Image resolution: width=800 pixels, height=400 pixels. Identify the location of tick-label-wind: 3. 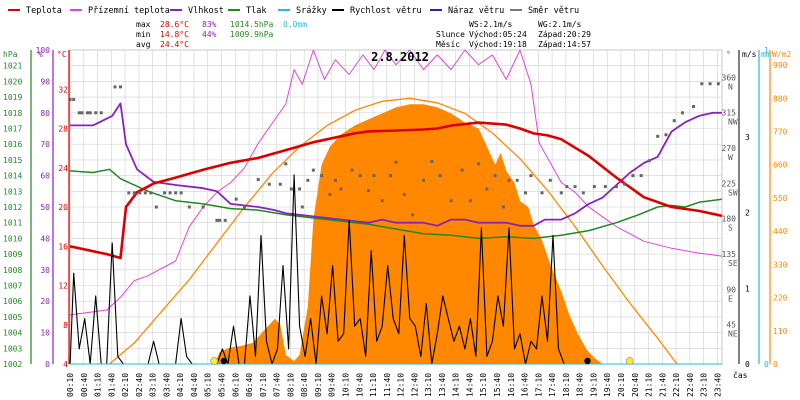
(747, 137).